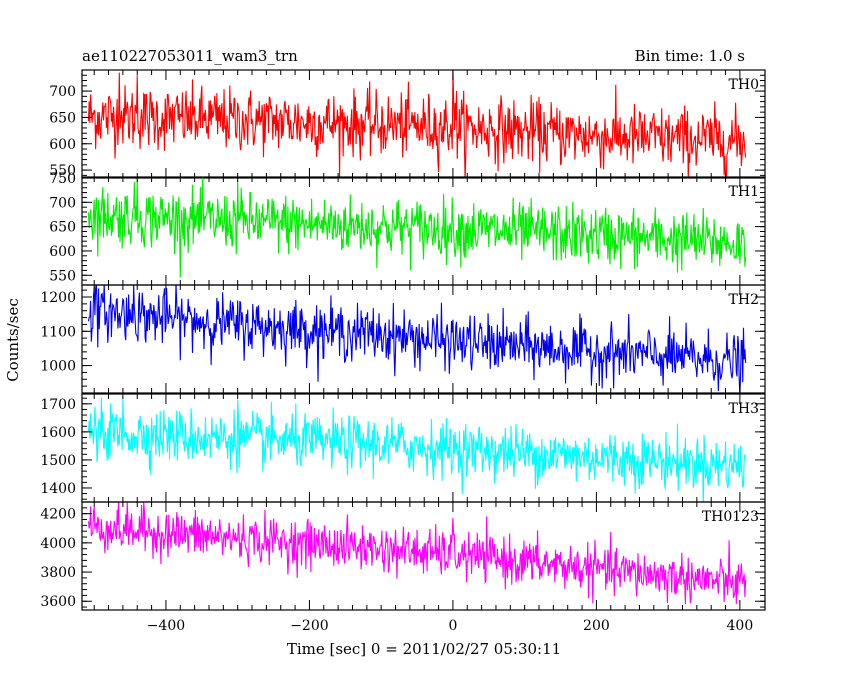 The width and height of the screenshot is (850, 680). What do you see at coordinates (744, 300) in the screenshot?
I see `panel-label: TH2` at bounding box center [744, 300].